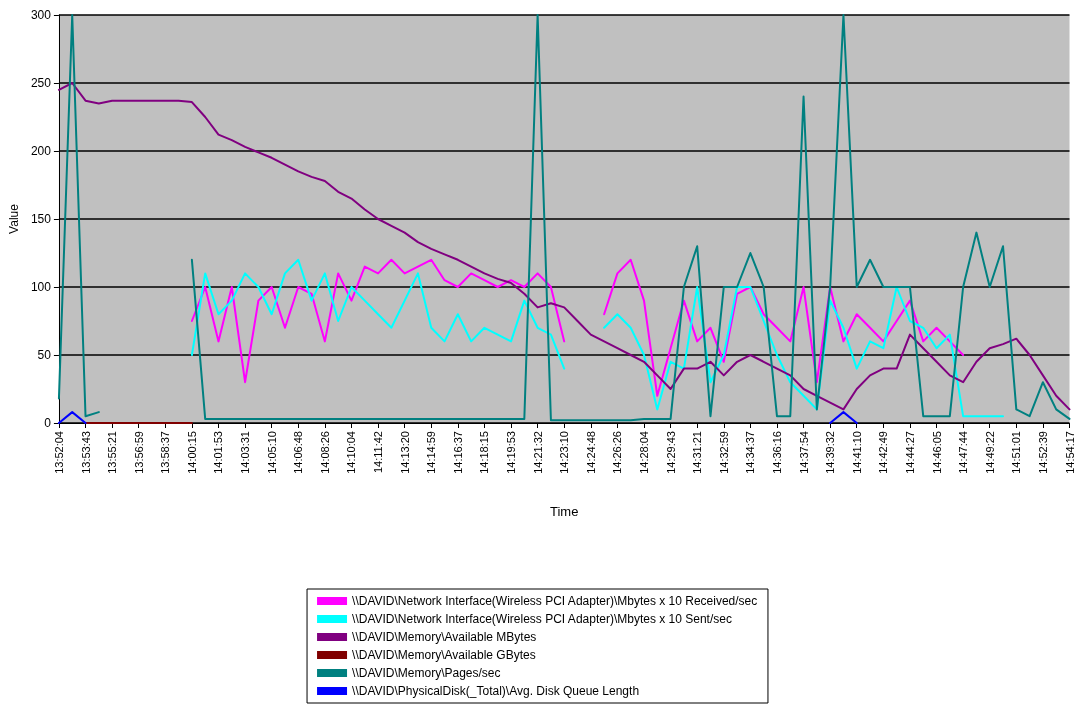 The height and width of the screenshot is (707, 1075). What do you see at coordinates (165, 452) in the screenshot?
I see `x-tick-label: 13:58:37` at bounding box center [165, 452].